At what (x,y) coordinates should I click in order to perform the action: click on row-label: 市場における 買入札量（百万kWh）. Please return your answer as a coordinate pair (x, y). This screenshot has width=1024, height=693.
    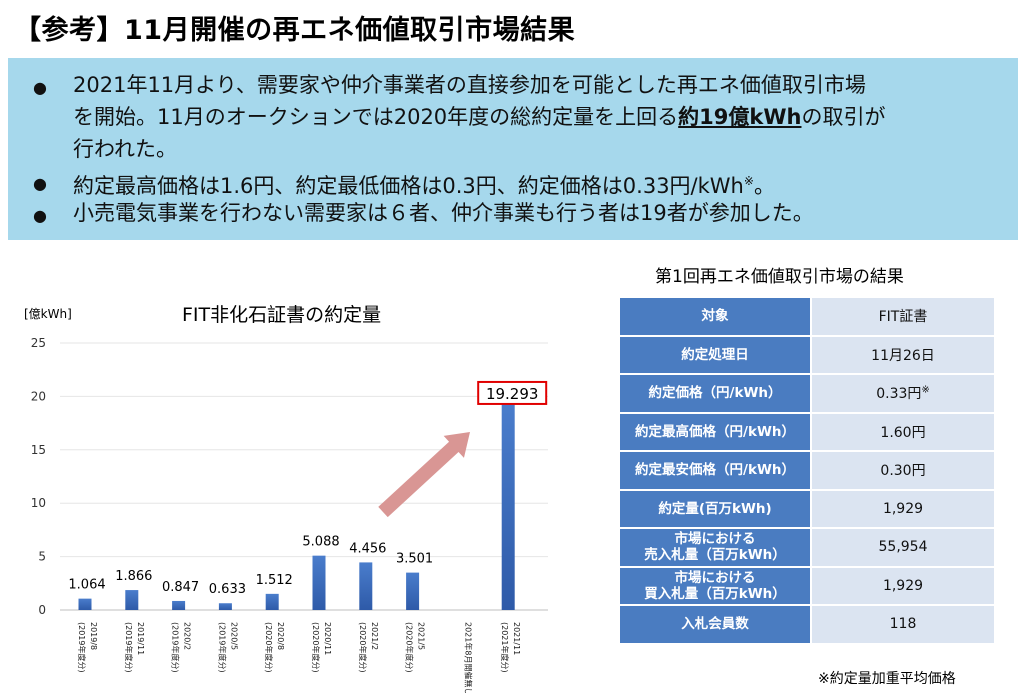
    Looking at the image, I should click on (715, 585).